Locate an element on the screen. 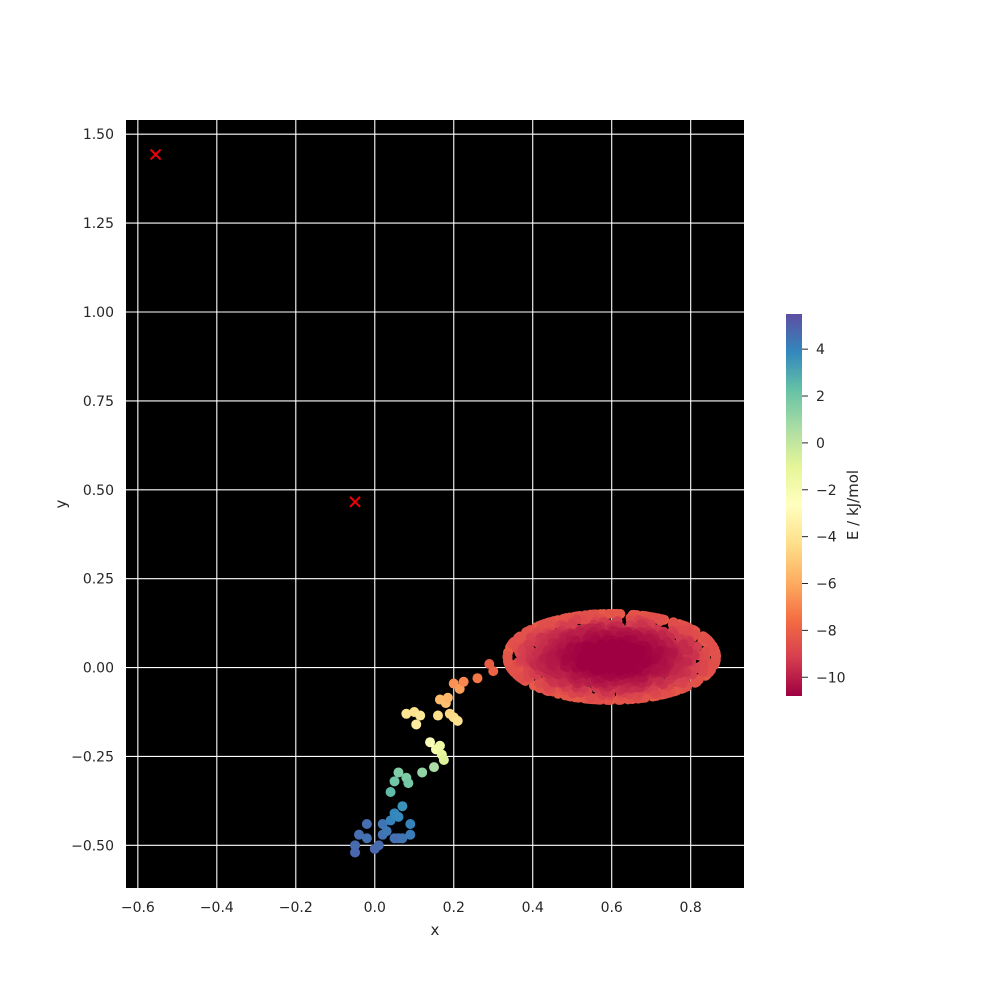  y-axis-label: y is located at coordinates (61, 503).